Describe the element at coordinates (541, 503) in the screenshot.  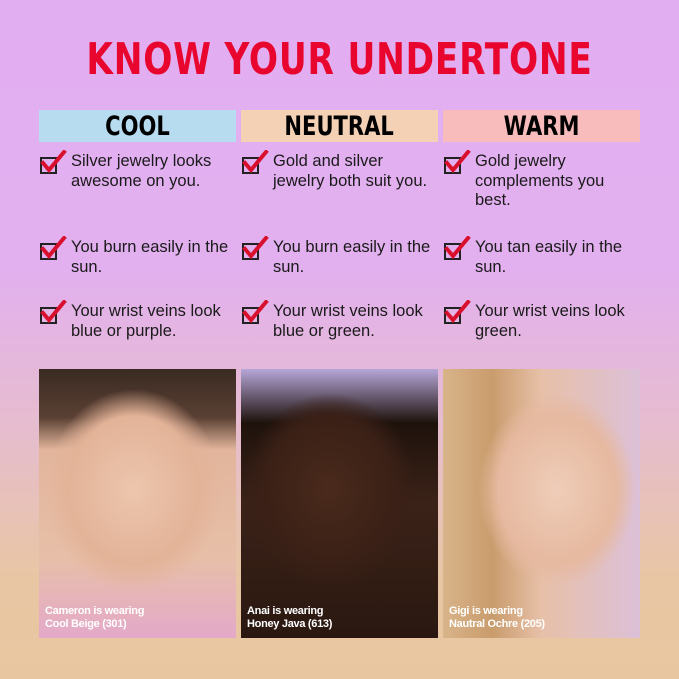
I see `model-photo: Gigi is wearing Nautral Ochre (205)` at that location.